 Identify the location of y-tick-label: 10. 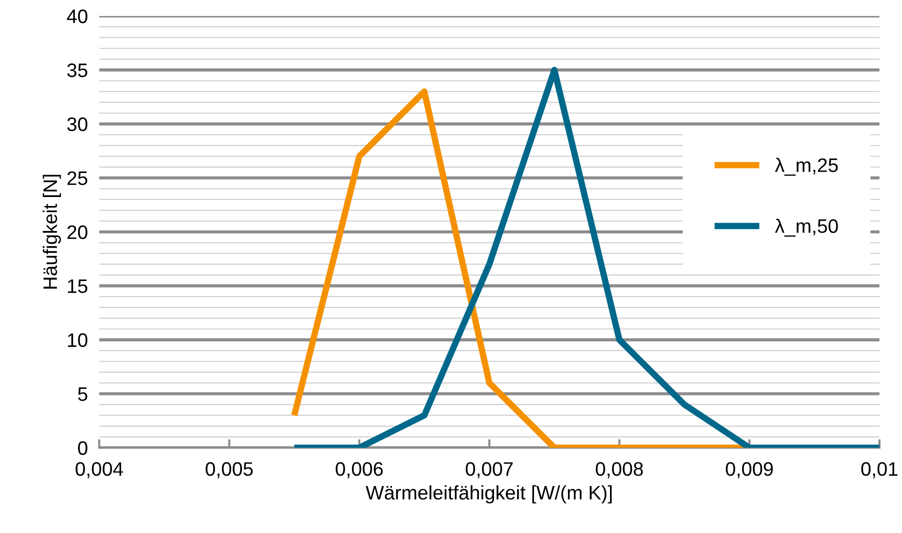
(78, 340).